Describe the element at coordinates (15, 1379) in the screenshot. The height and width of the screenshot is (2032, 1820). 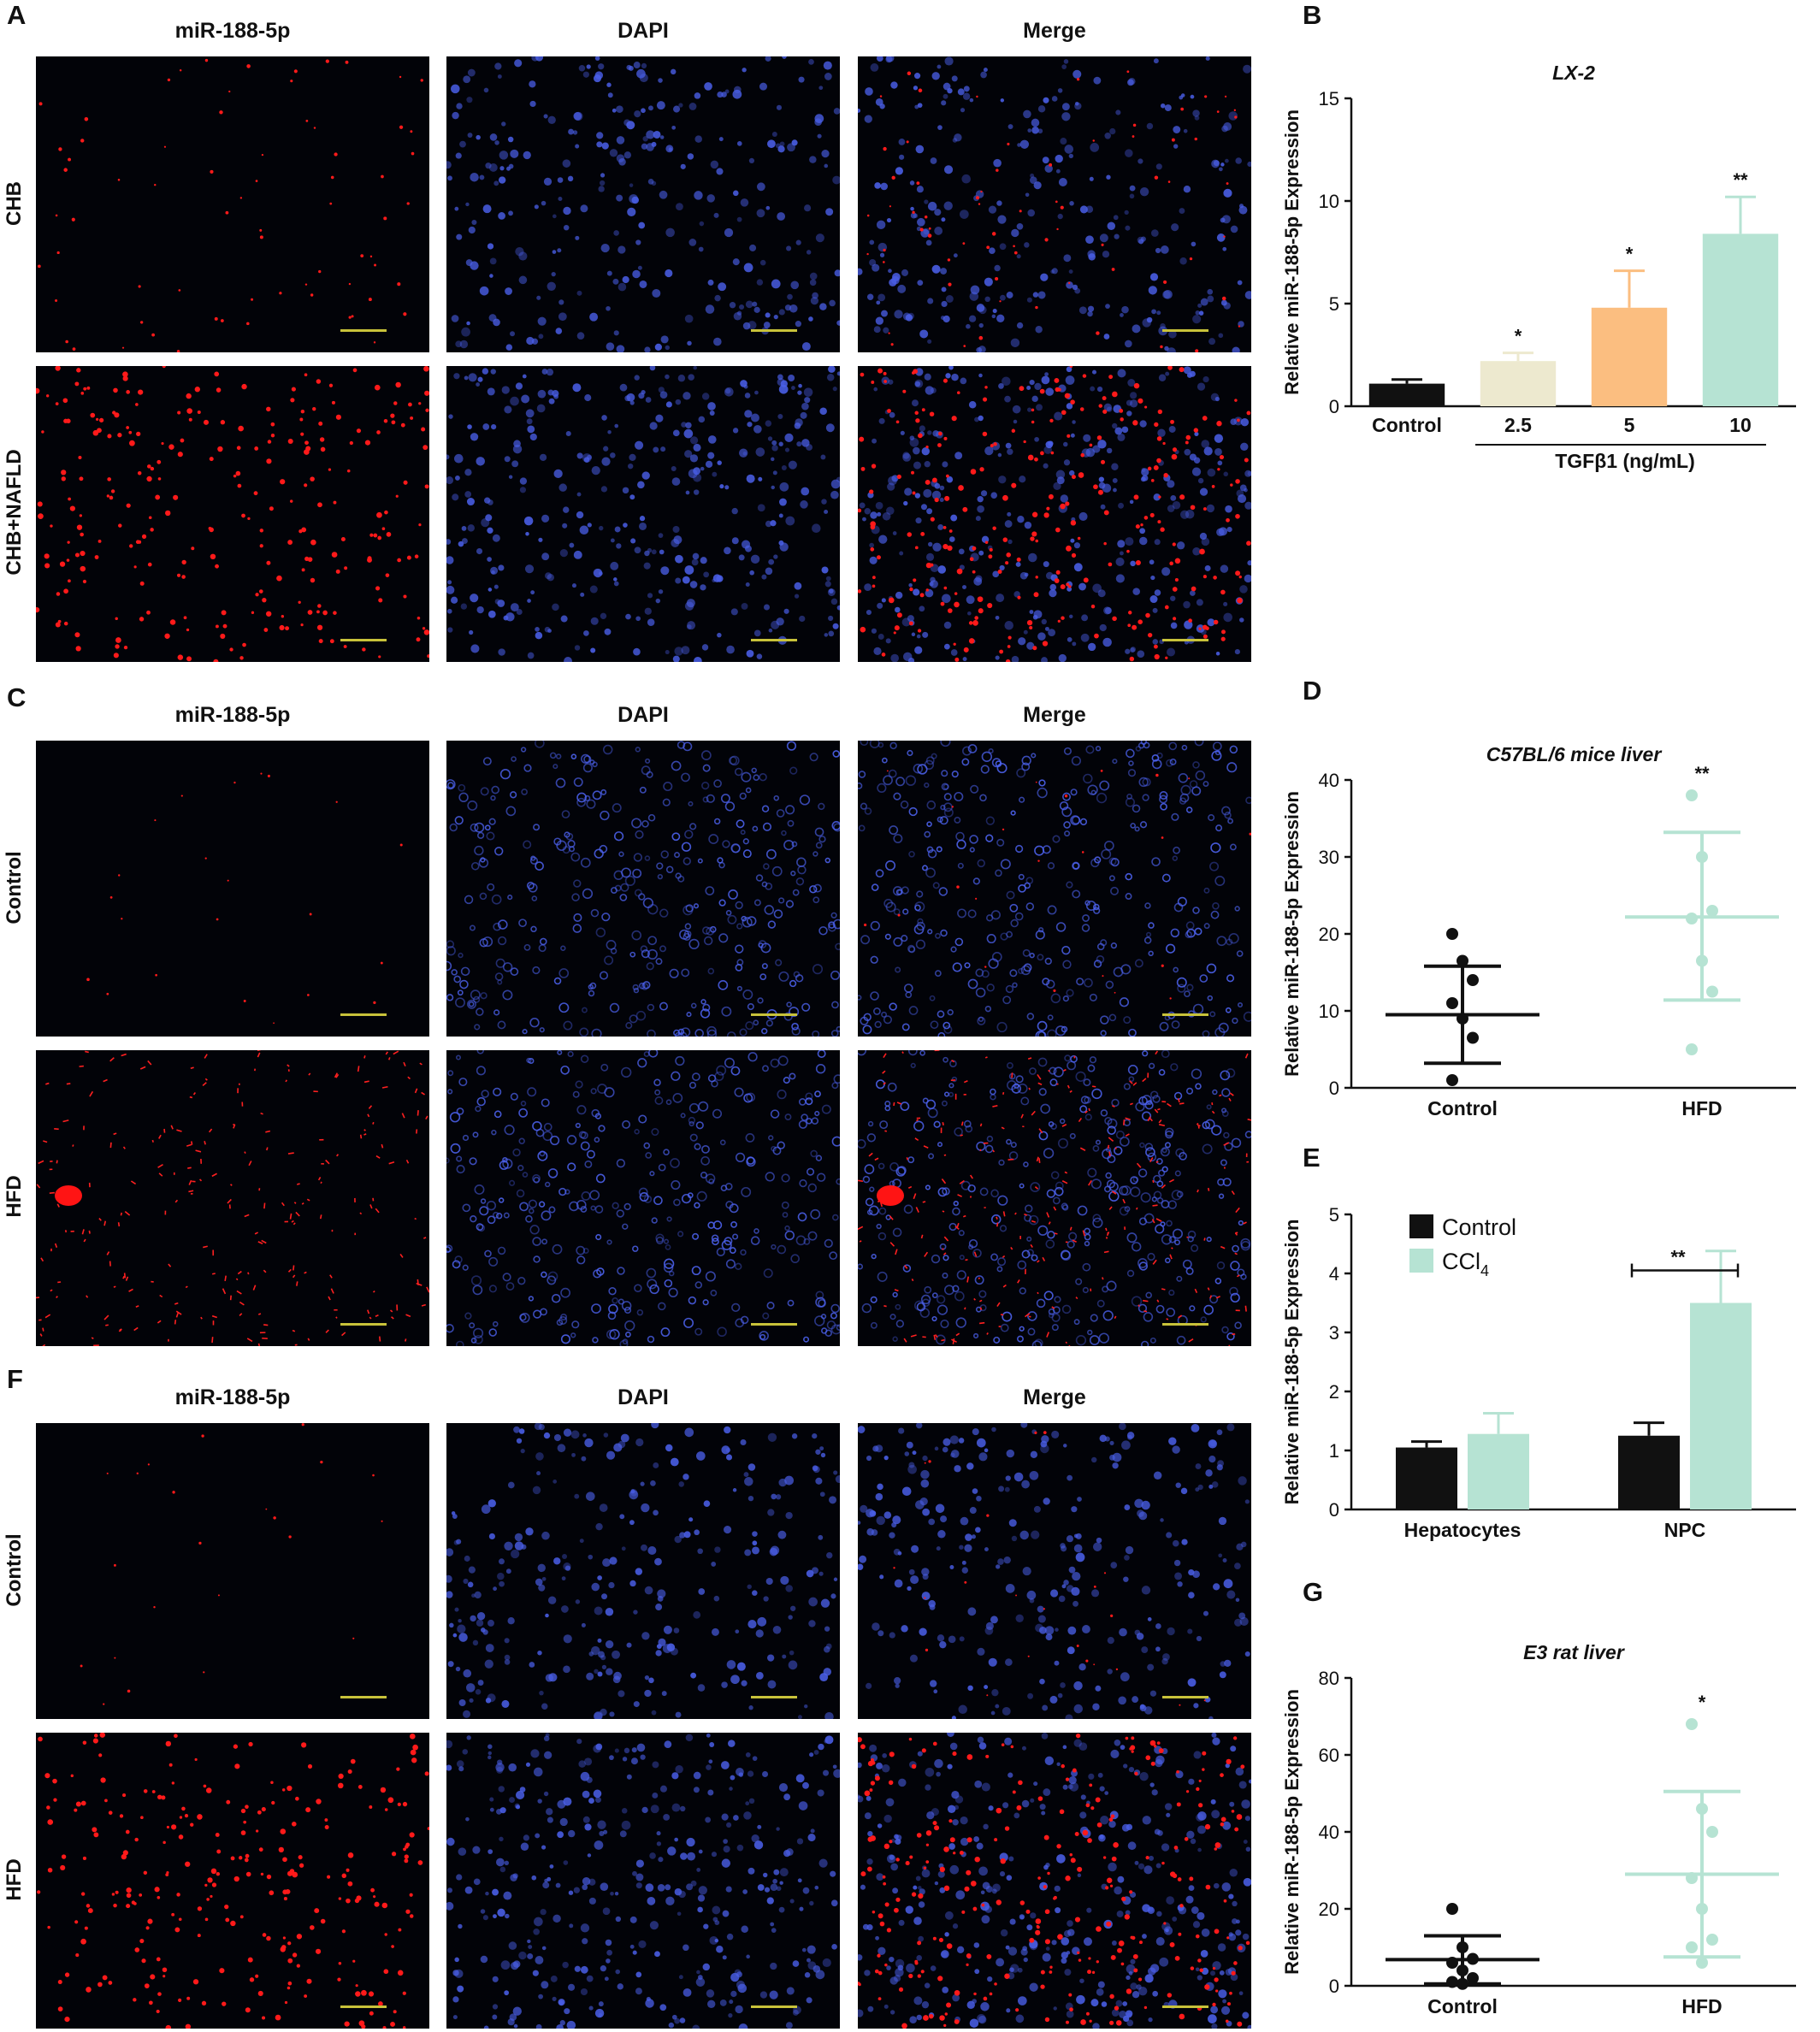
I see `panel-f-letter: F` at that location.